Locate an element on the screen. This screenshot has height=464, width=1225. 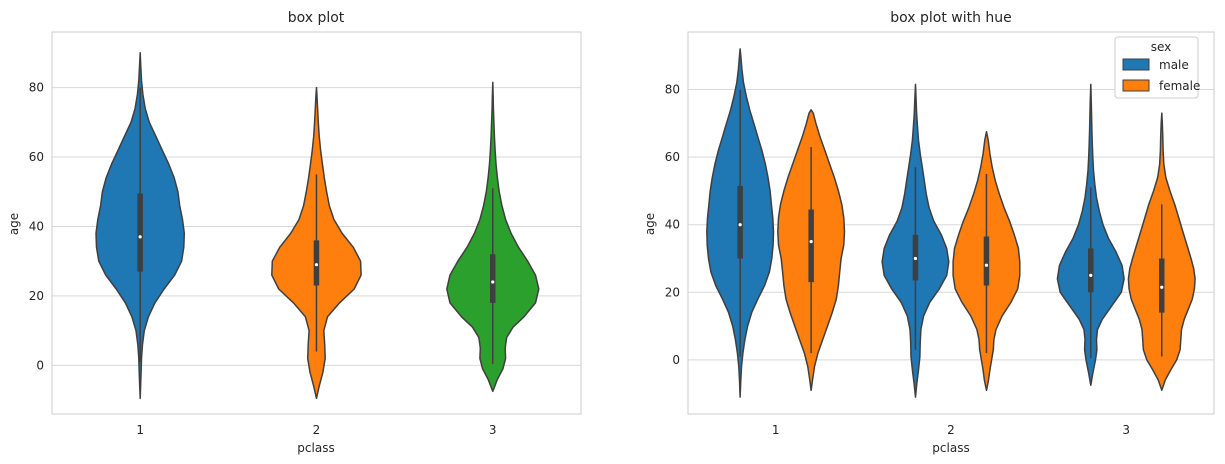
legend-swatch-female is located at coordinates (1136, 85).